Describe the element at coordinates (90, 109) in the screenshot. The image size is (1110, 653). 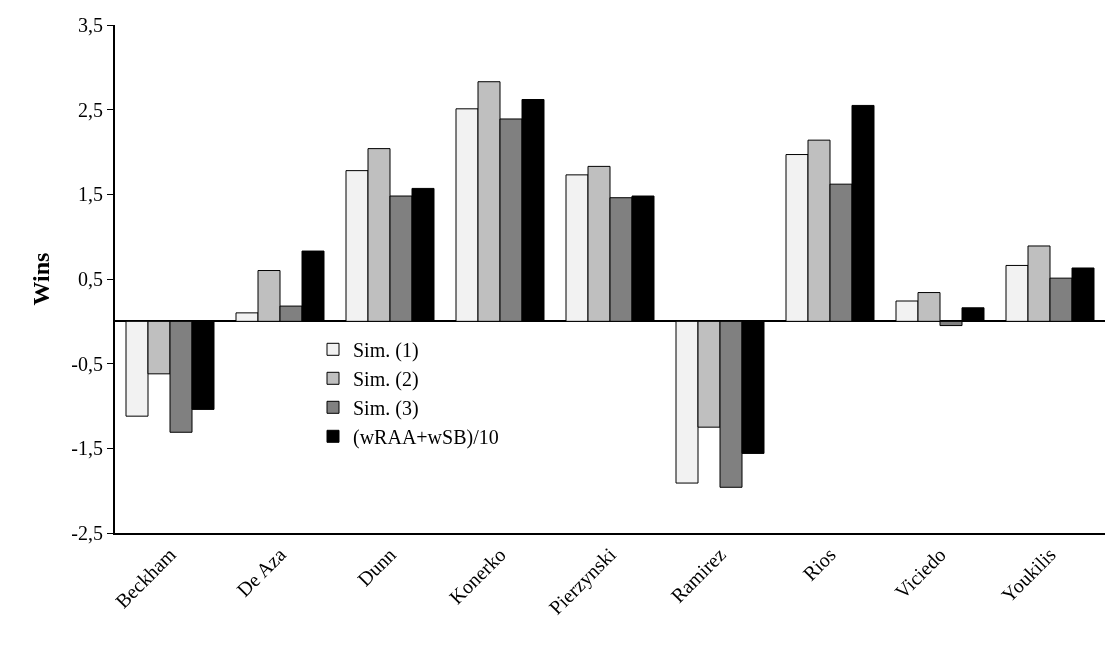
I see `y-tick-label: 2,5` at that location.